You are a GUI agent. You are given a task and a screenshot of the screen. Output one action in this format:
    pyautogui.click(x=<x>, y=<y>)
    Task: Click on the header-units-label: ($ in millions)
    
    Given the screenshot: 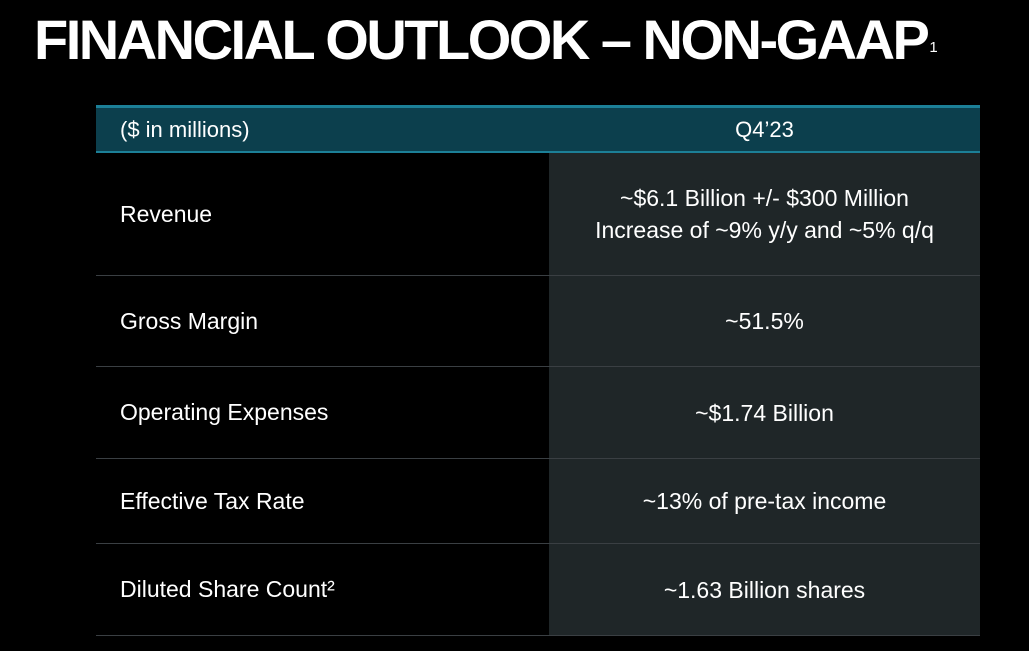 What is the action you would take?
    pyautogui.click(x=322, y=129)
    